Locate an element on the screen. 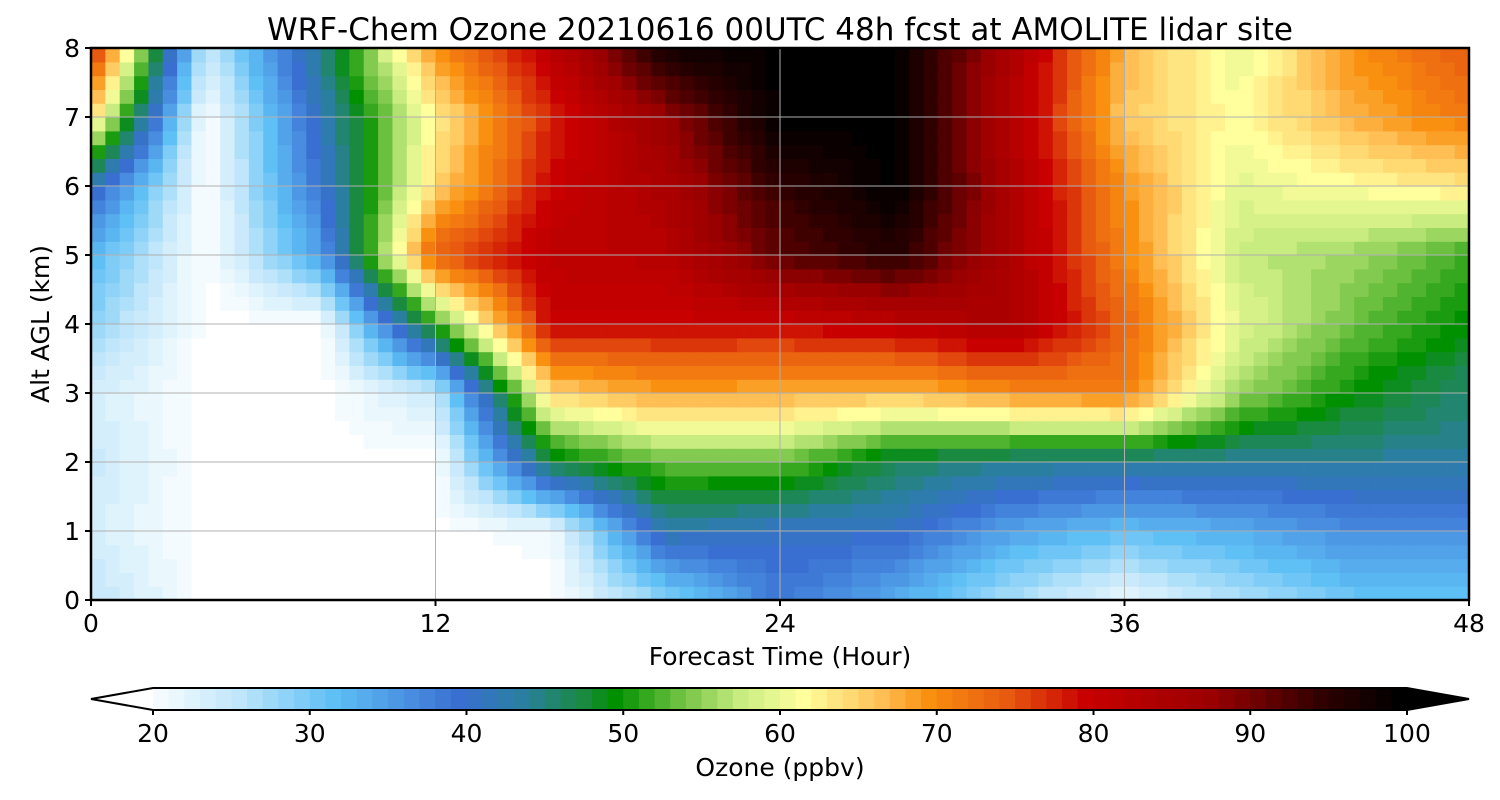  y-tick-label: 0 is located at coordinates (72, 600).